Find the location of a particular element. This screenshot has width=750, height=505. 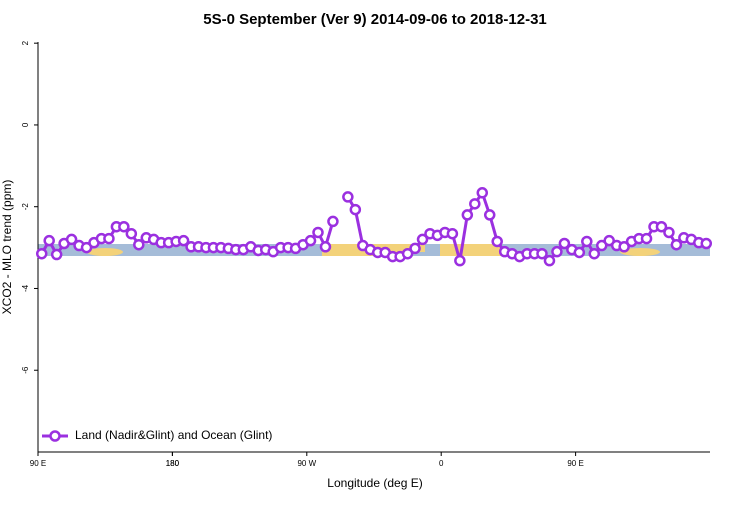

x-tick-label: 90 W is located at coordinates (306, 463).